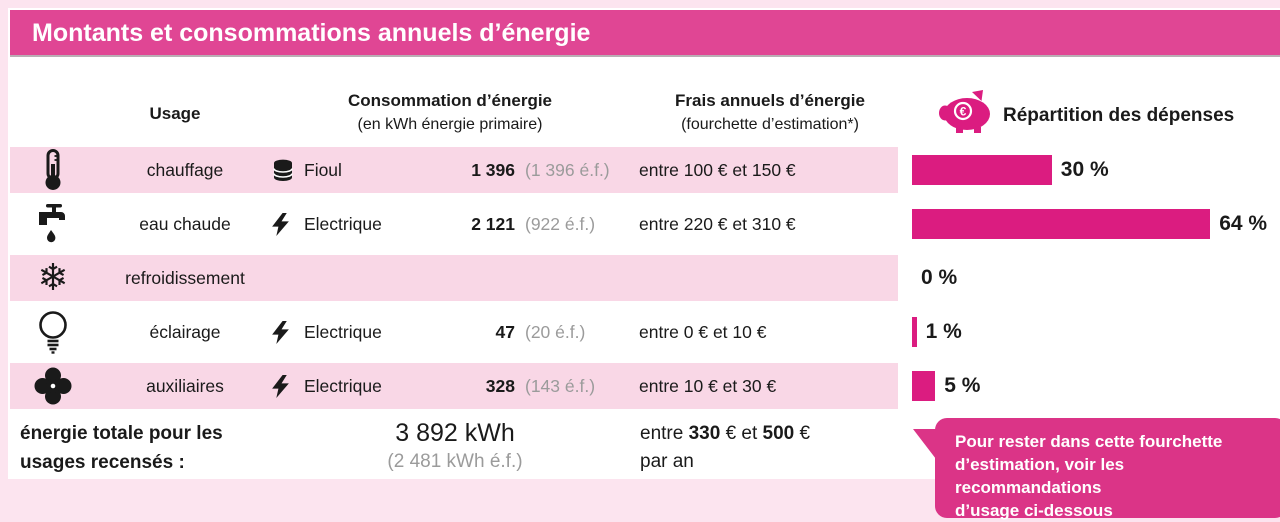  What do you see at coordinates (493, 170) in the screenshot?
I see `consumption-value: 1 396` at bounding box center [493, 170].